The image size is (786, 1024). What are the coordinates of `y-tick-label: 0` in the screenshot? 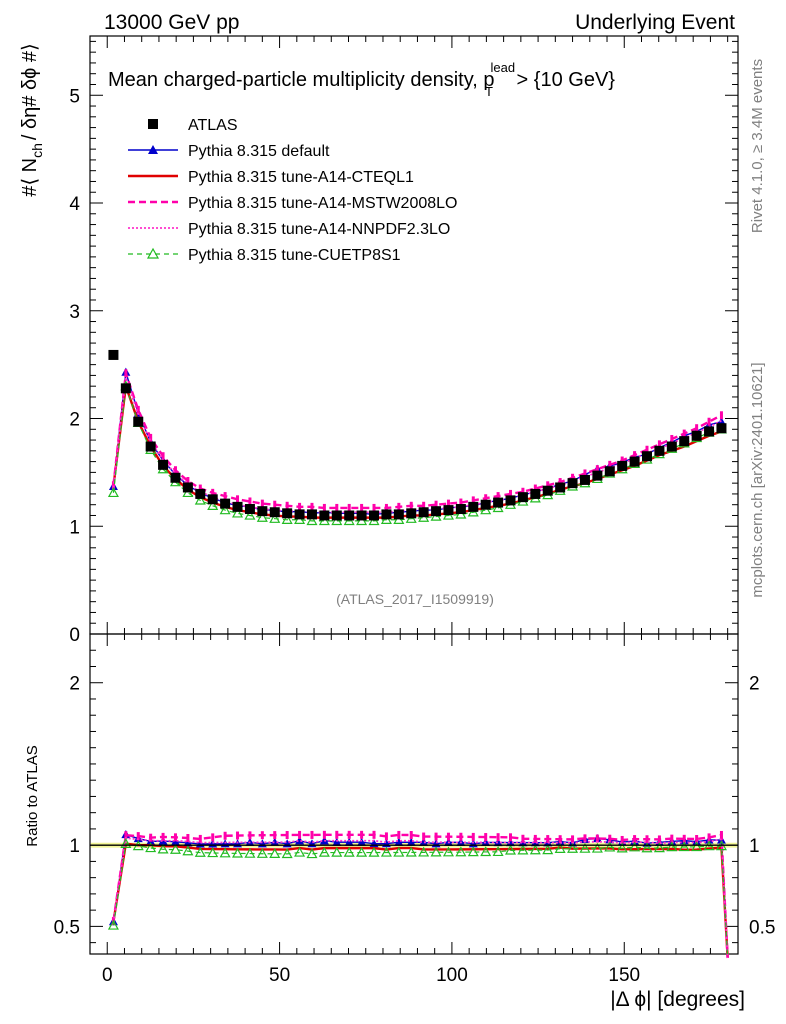 It's located at (74, 635).